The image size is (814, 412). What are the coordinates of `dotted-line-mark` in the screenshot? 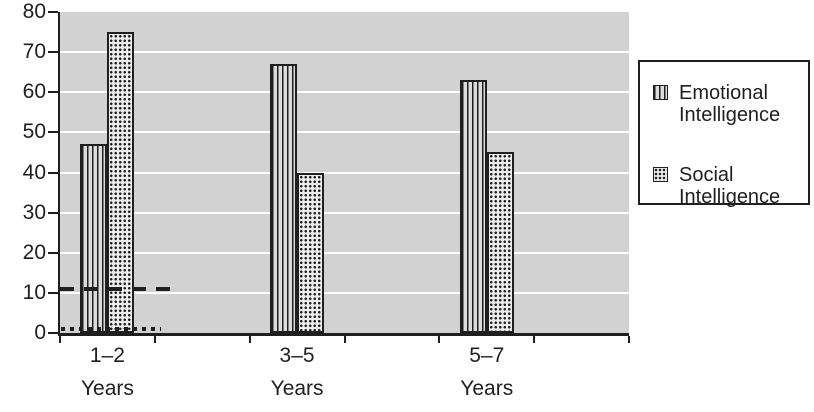 It's located at (111, 329).